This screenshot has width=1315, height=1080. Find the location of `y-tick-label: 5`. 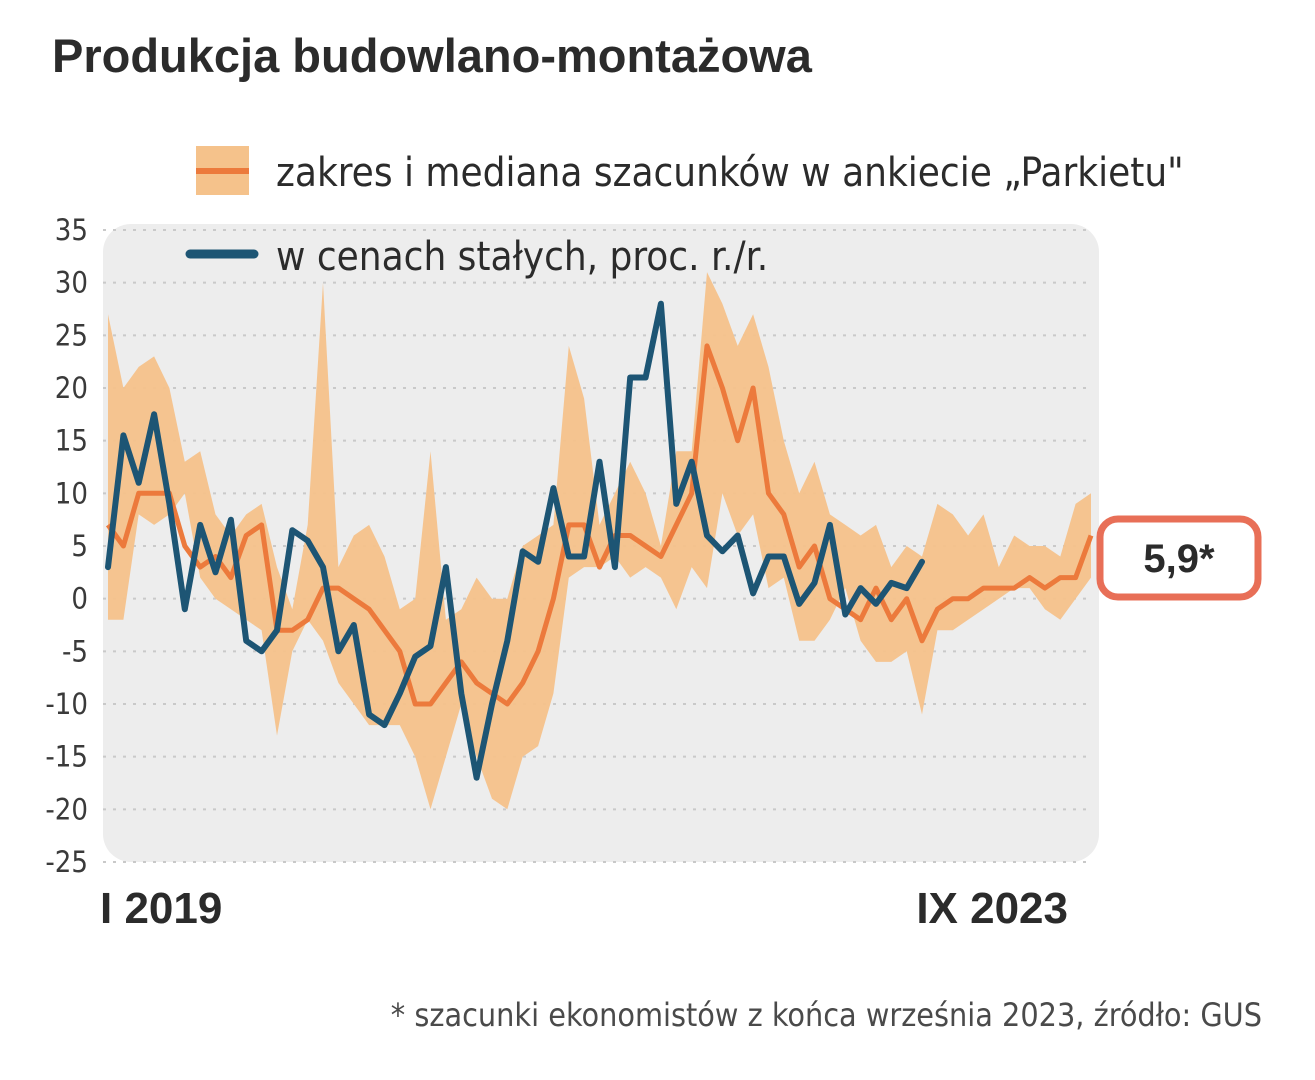

y-tick-label: 5 is located at coordinates (79, 546).